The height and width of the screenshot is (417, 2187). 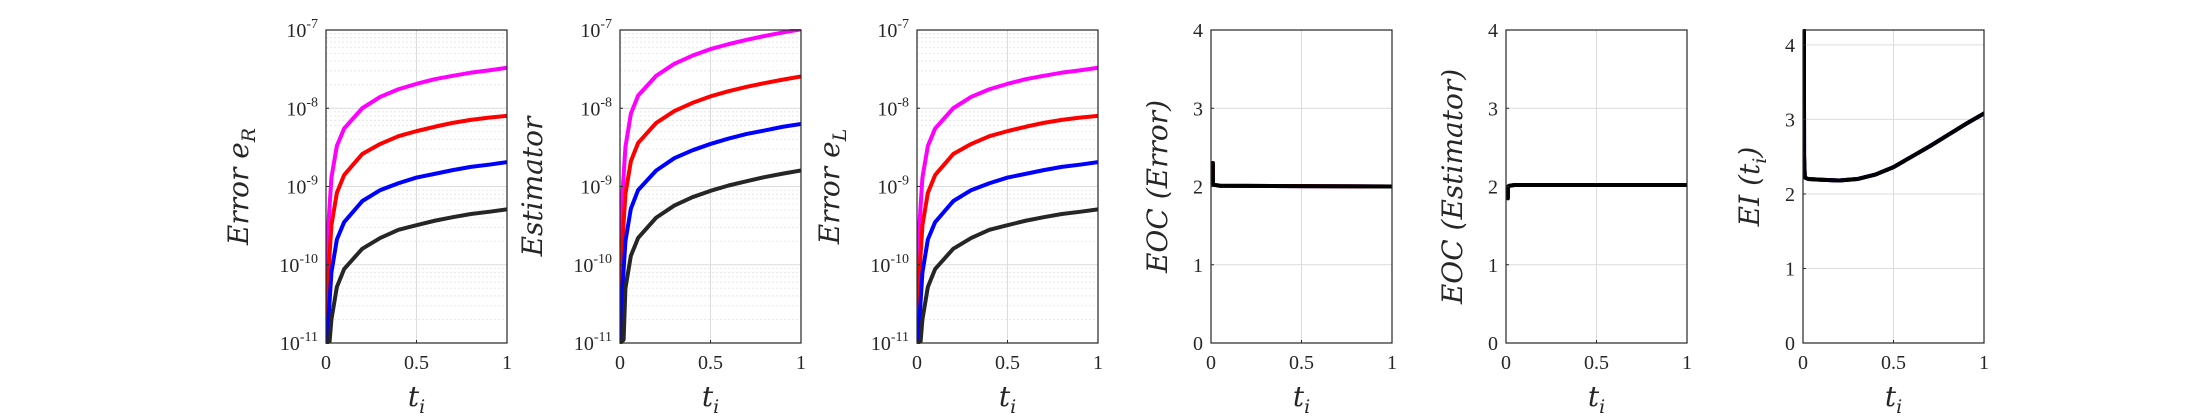 I want to click on y-axis-label: Estimator, so click(x=532, y=186).